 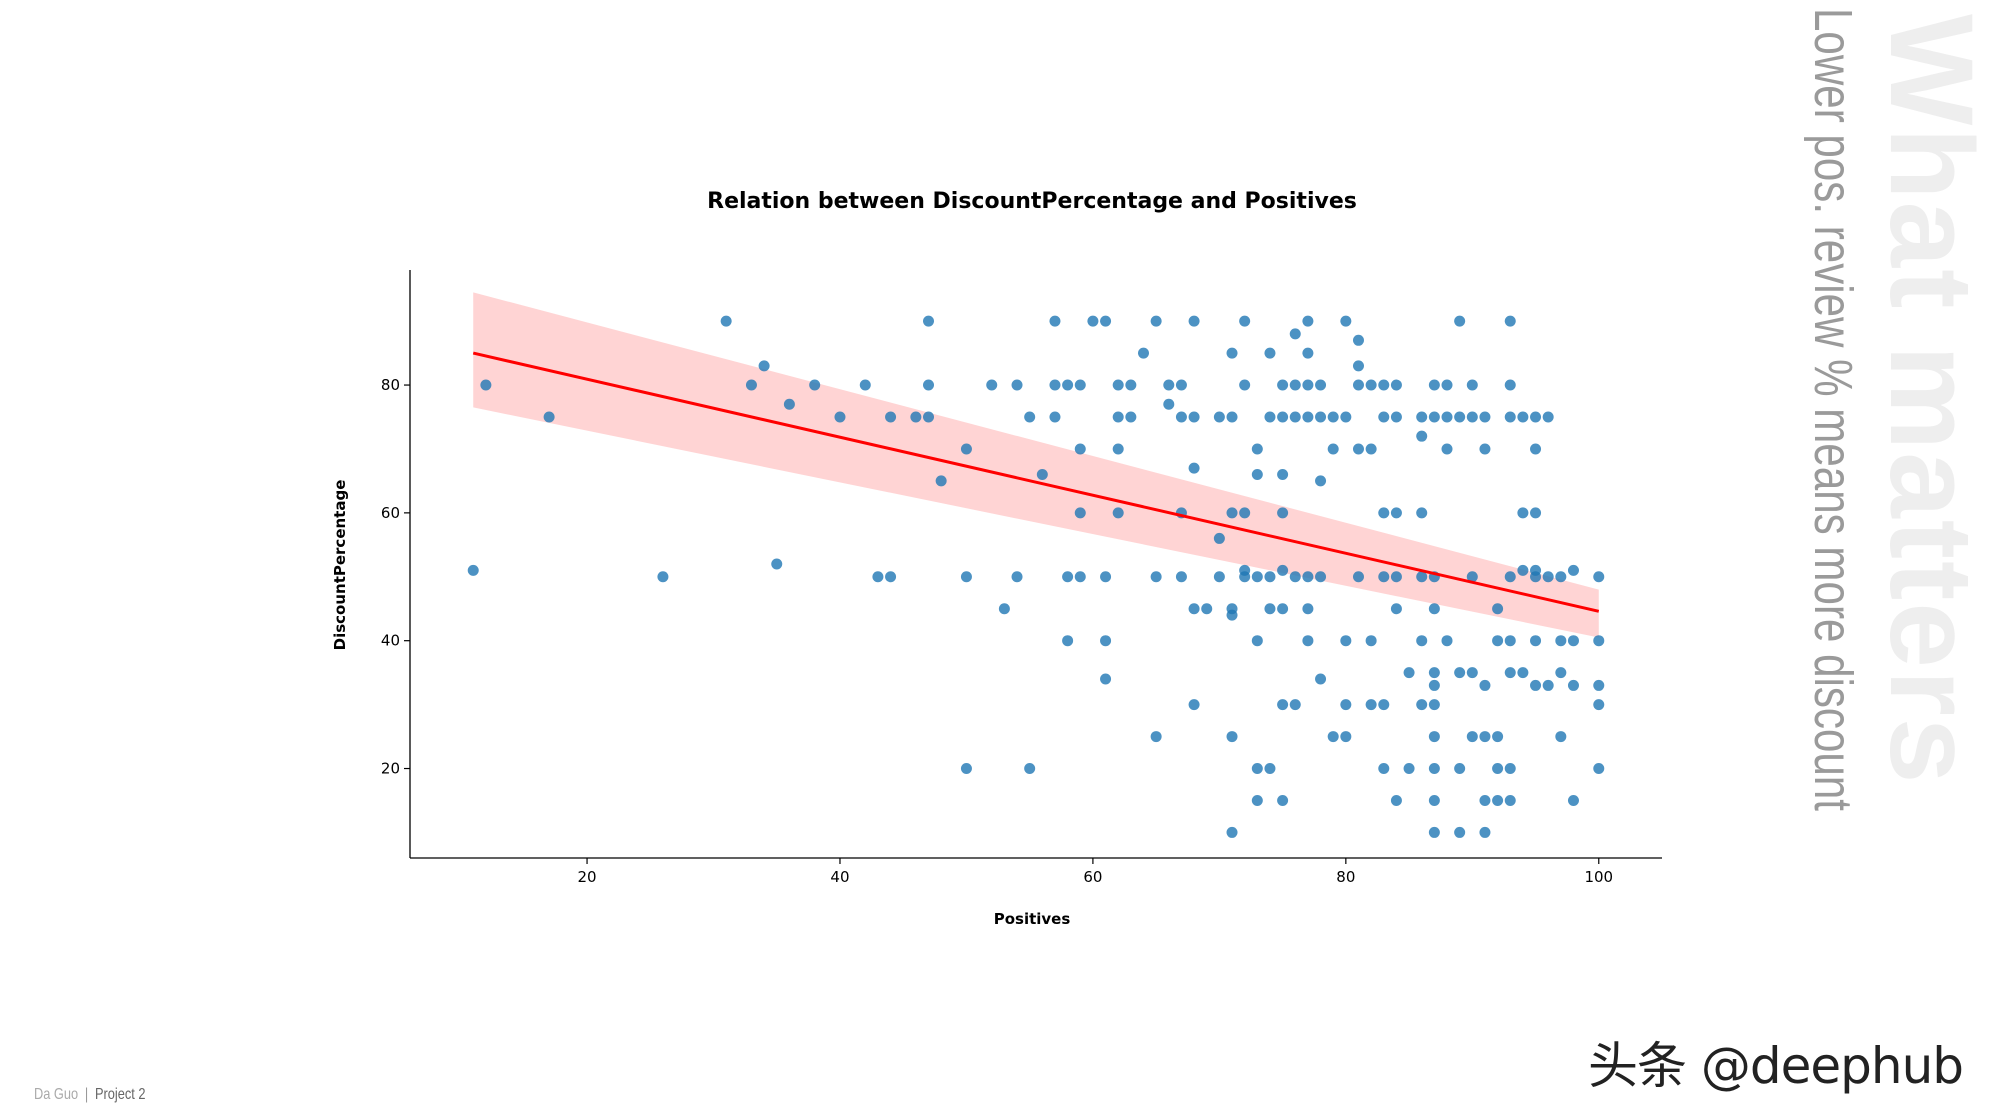 I want to click on y-tick-label: 80, so click(x=390, y=385).